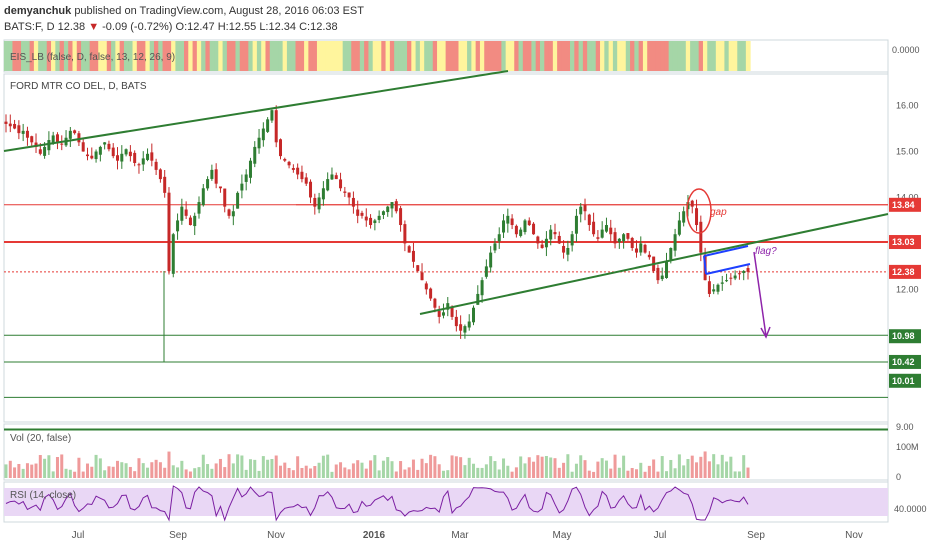  Describe the element at coordinates (137, 27) in the screenshot. I see `change-value: -0.09 (-0.72%)` at that location.